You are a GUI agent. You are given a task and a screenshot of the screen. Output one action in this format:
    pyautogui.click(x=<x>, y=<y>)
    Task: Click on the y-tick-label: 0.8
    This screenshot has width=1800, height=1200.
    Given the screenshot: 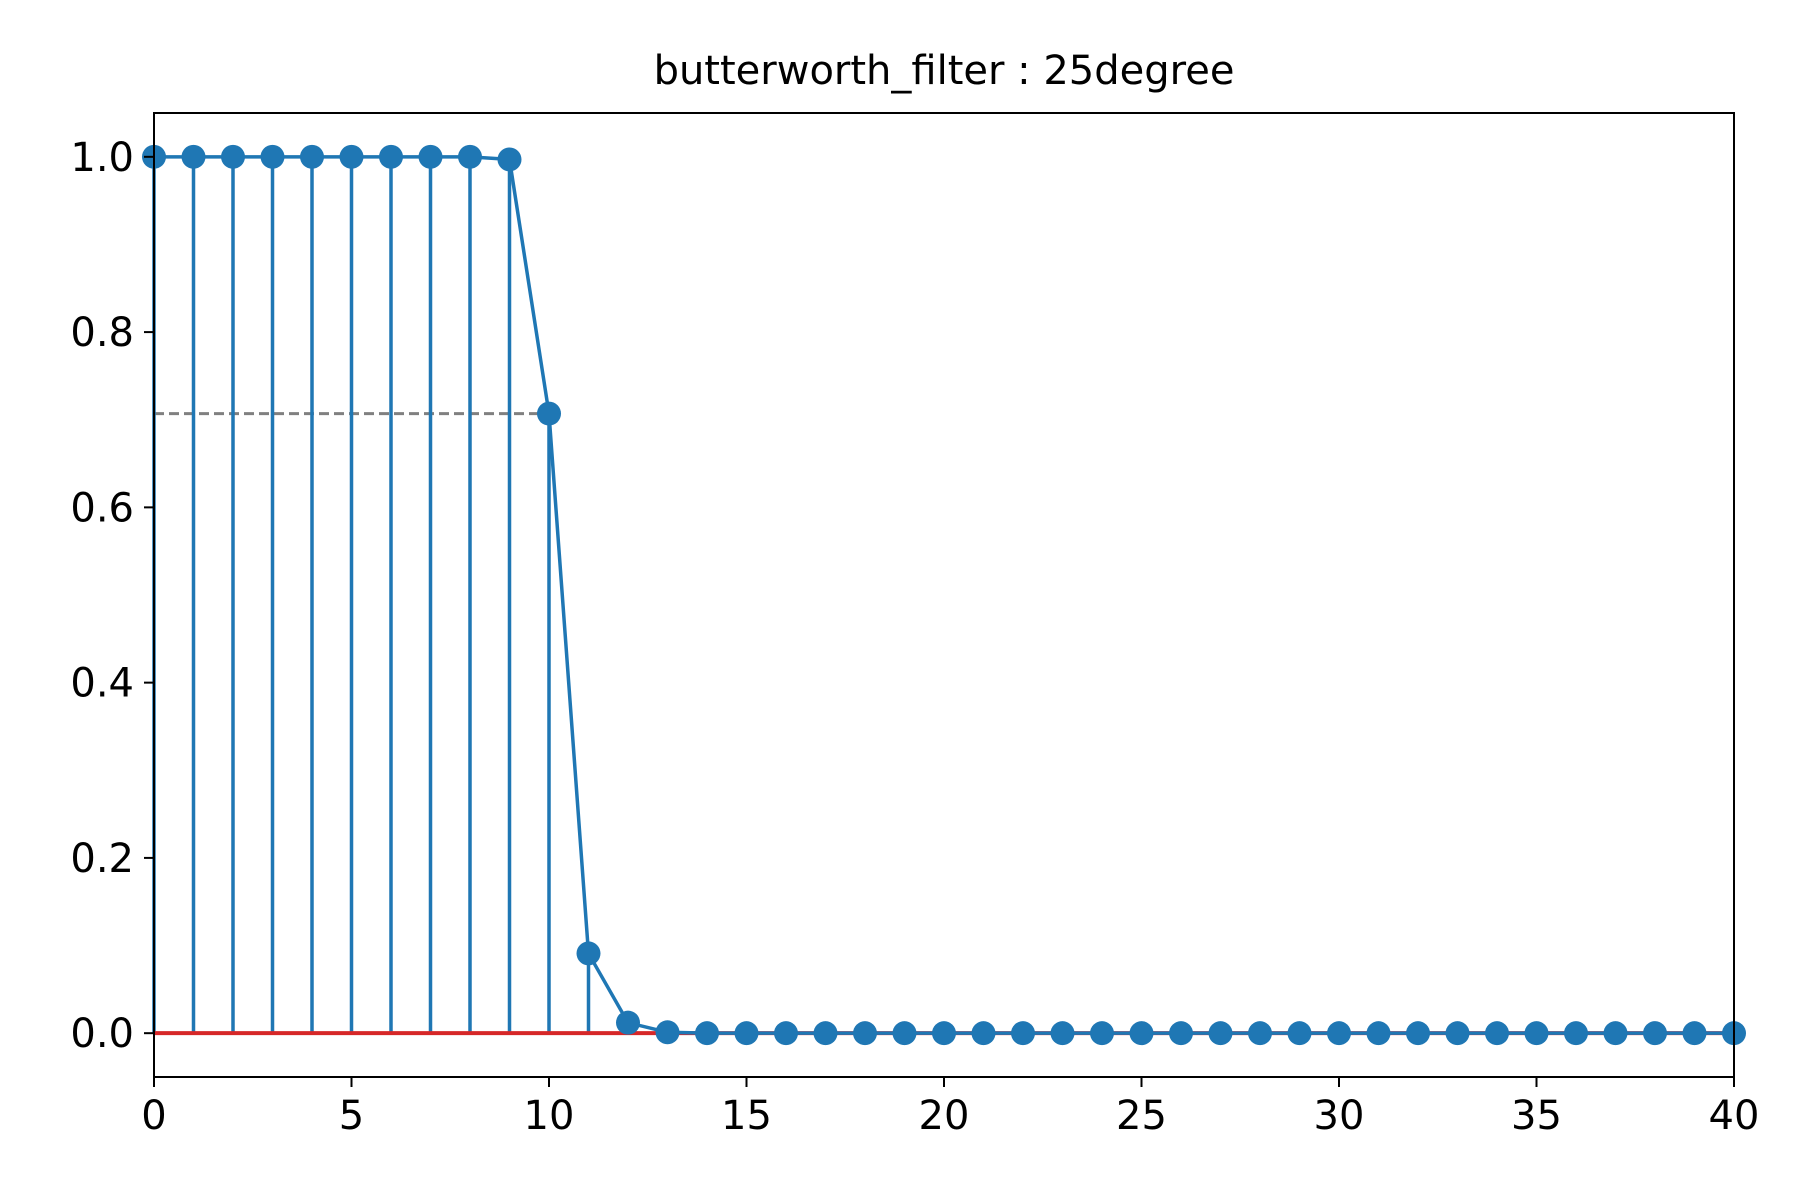 What is the action you would take?
    pyautogui.click(x=102, y=333)
    